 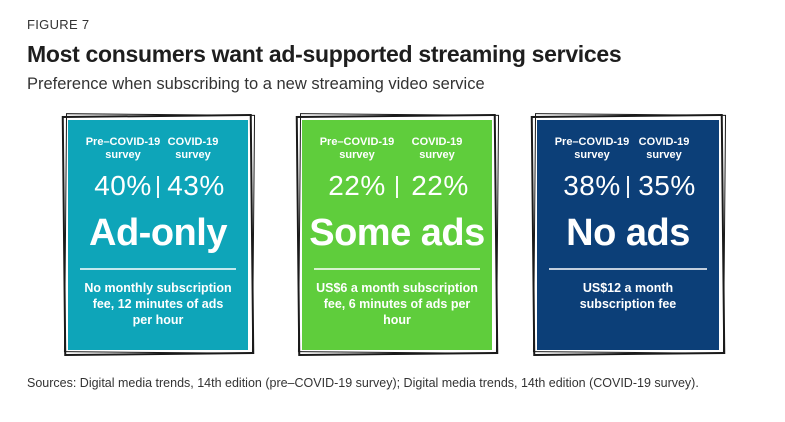 What do you see at coordinates (440, 185) in the screenshot?
I see `covid-value: 22%` at bounding box center [440, 185].